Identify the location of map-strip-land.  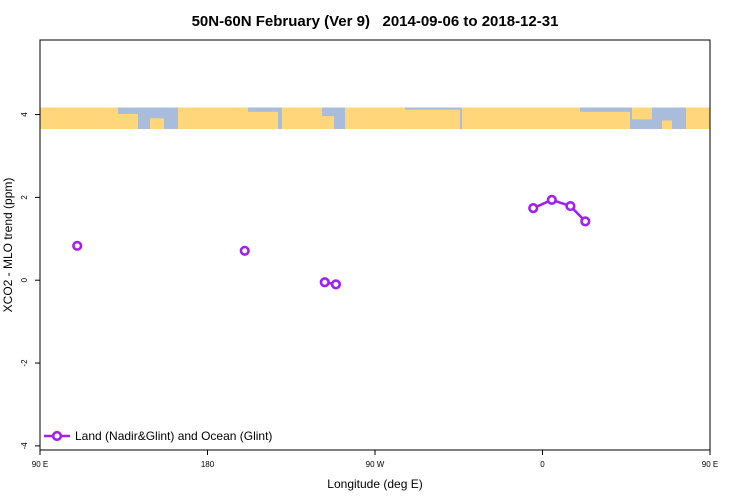
(375, 118).